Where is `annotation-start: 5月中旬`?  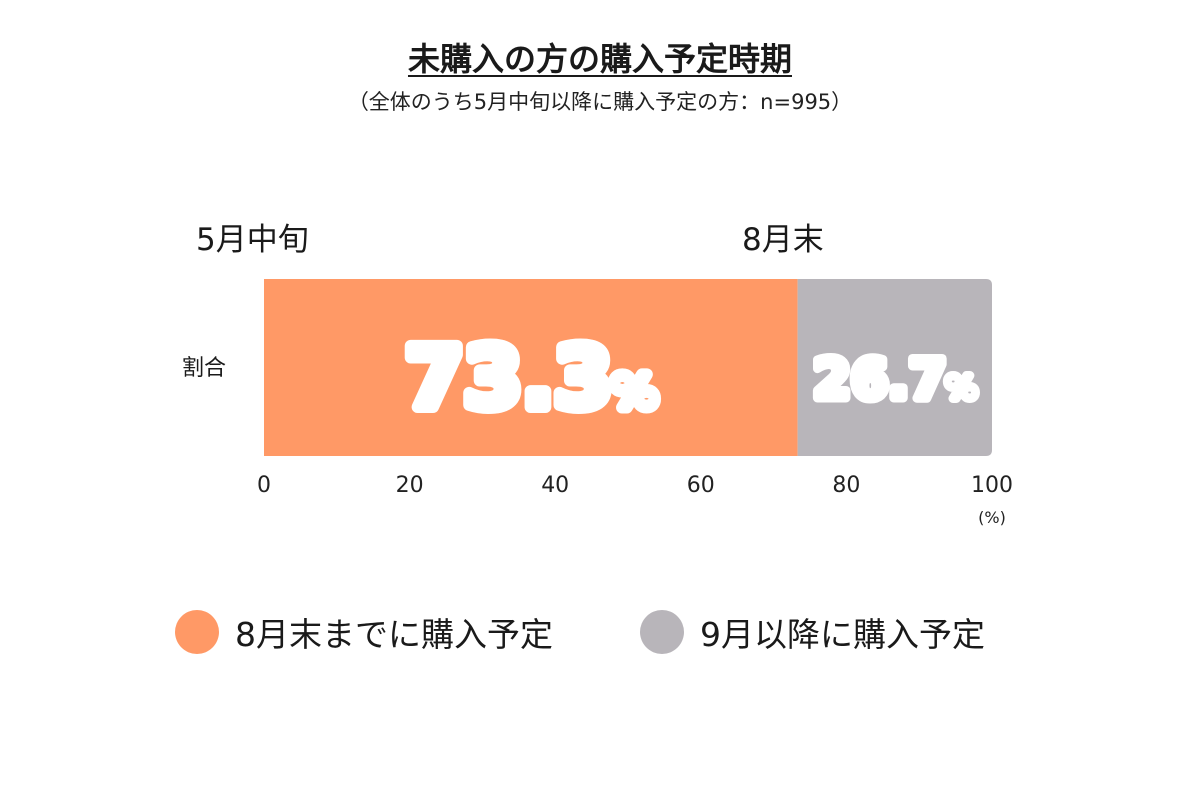
annotation-start: 5月中旬 is located at coordinates (252, 240).